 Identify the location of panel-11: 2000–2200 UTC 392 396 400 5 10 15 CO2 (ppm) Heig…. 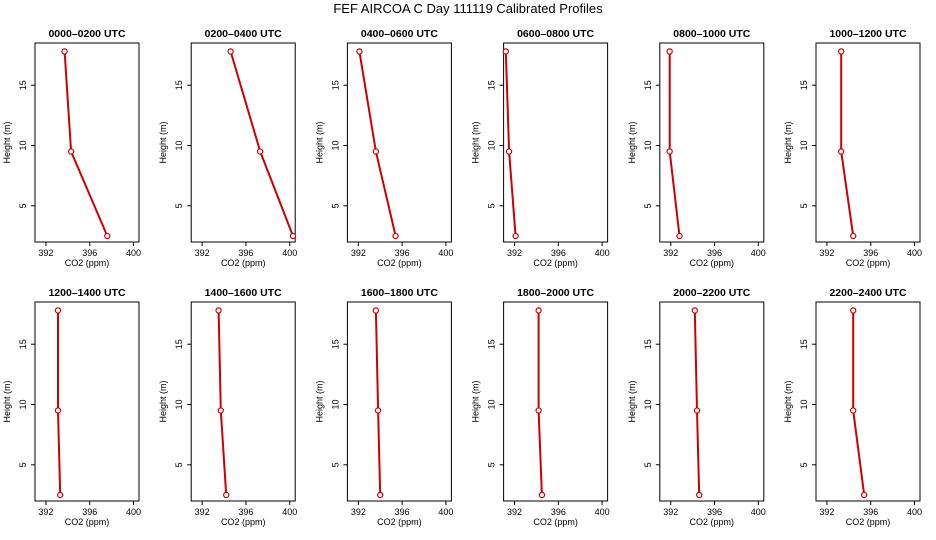
(696, 407).